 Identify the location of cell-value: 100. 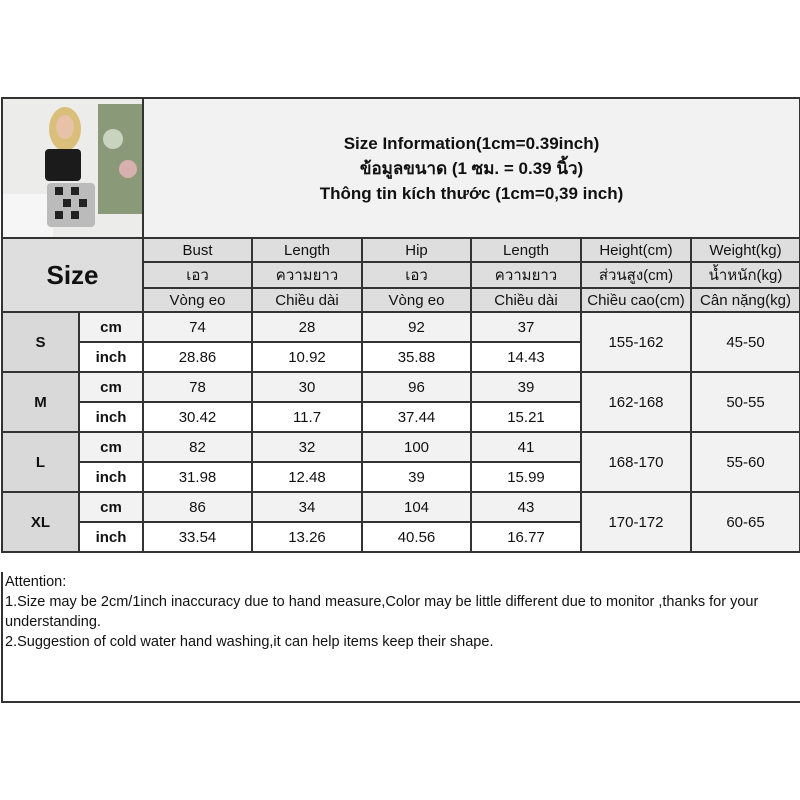
(416, 447).